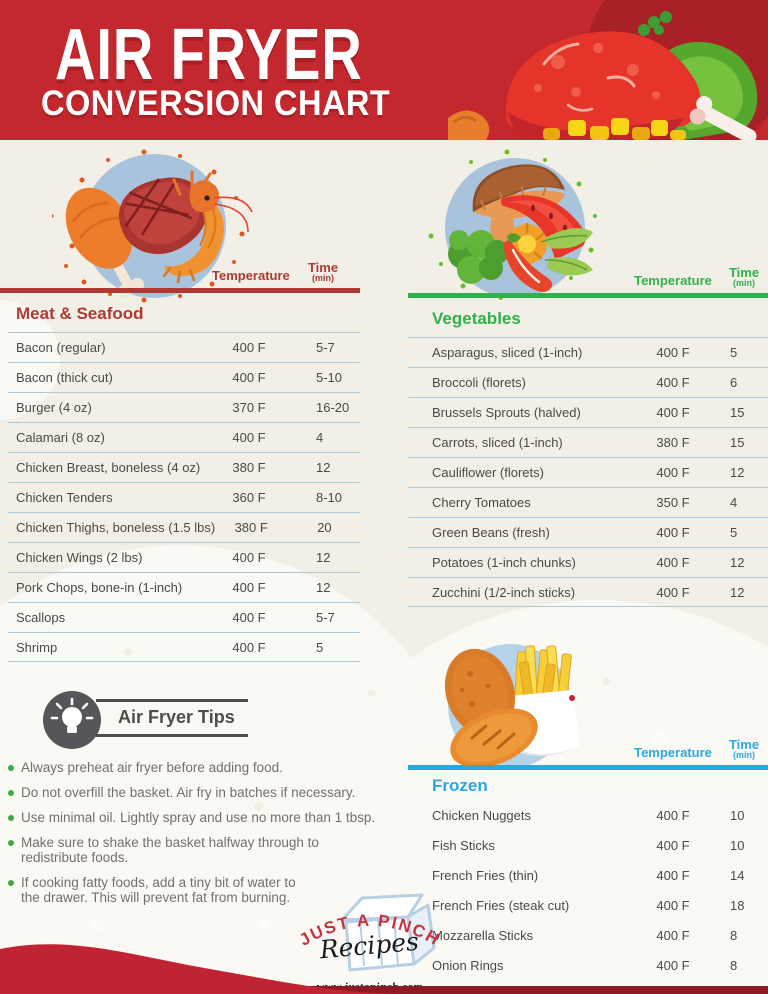 This screenshot has width=768, height=994. I want to click on food-item: Asparagus, sliced (1-inch), so click(507, 352).